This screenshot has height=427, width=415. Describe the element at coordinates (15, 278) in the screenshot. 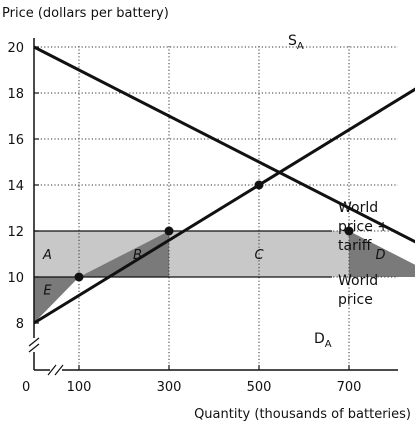

I see `y-tick-label: 10` at that location.